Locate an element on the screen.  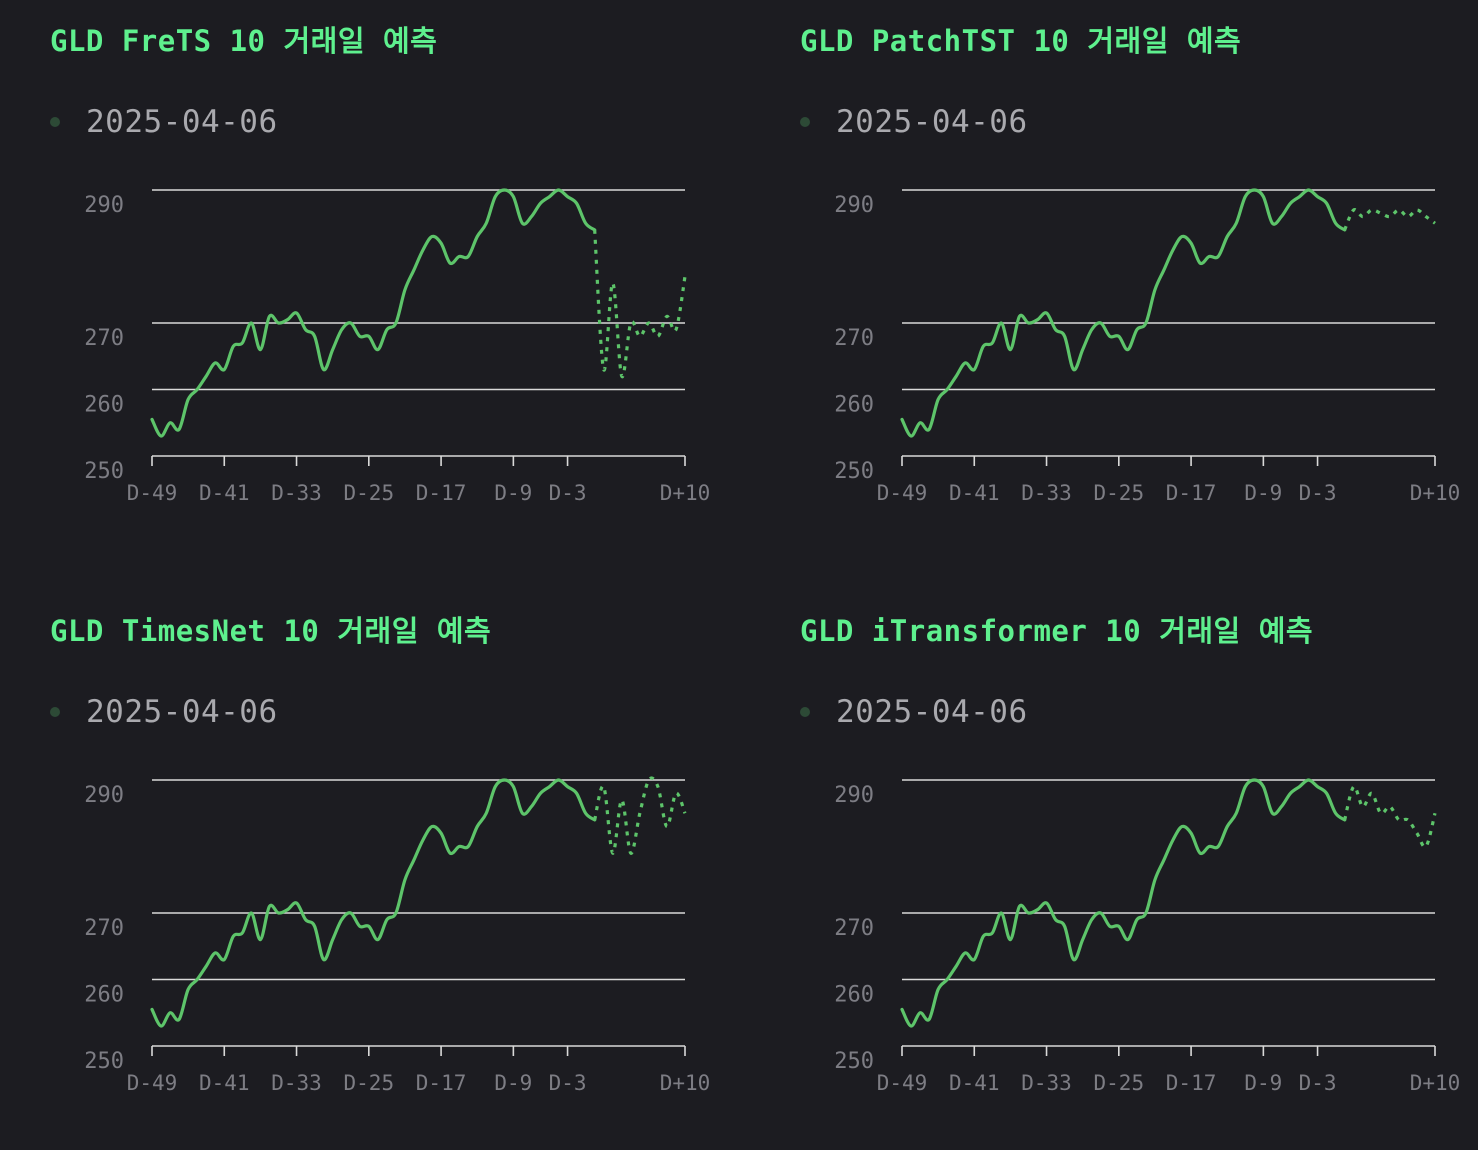
chart-title: GLD FreTS 10 거래일 예측 is located at coordinates (244, 41).